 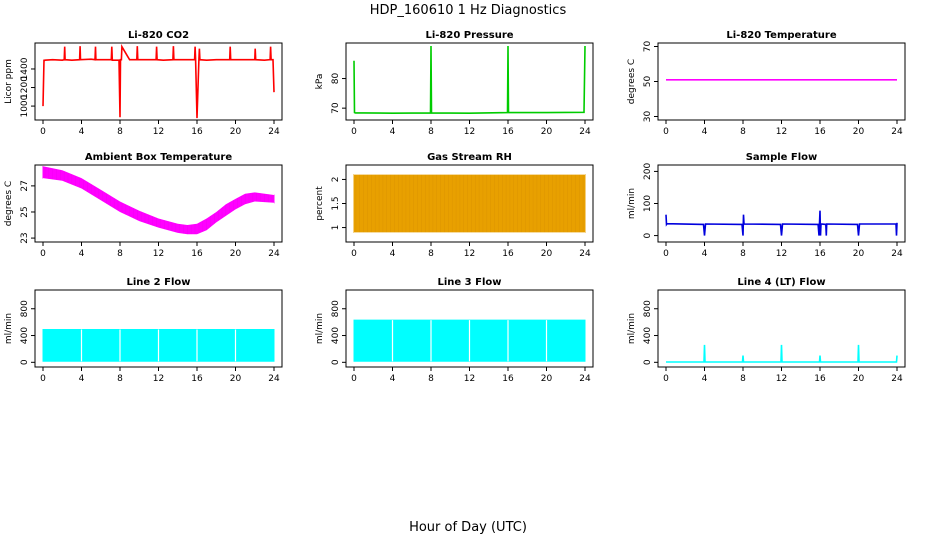 I want to click on figure-xlabel: Hour of Day (UTC), so click(x=468, y=527).